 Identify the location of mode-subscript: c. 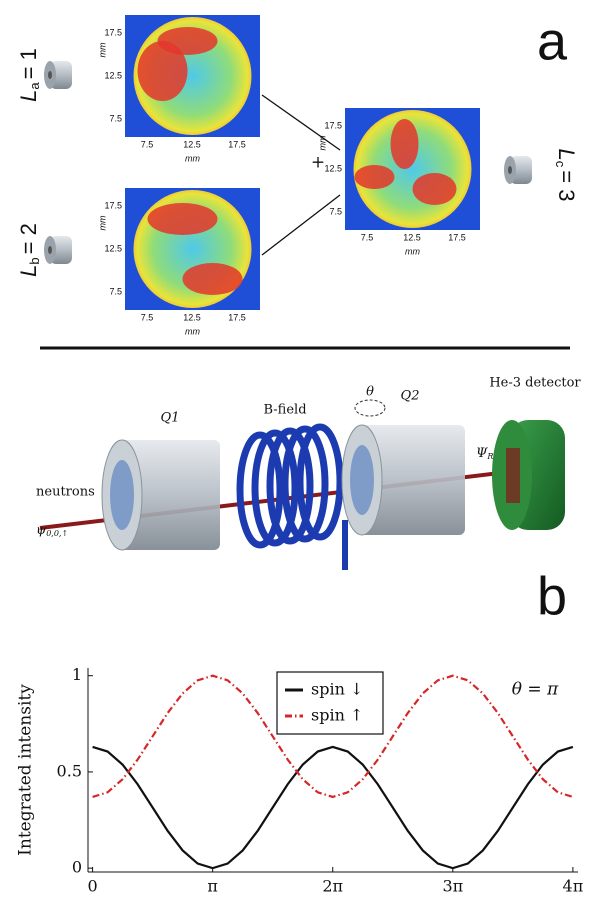
(560, 164).